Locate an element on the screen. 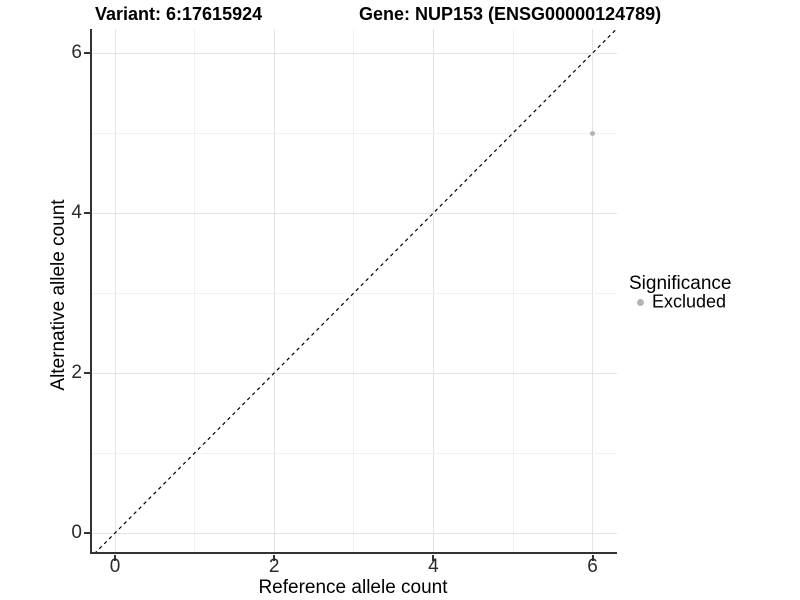  legend-title: Significance is located at coordinates (680, 283).